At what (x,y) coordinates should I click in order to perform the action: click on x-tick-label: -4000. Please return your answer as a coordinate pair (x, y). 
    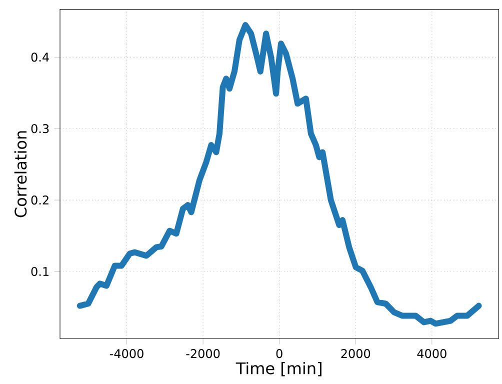
    Looking at the image, I should click on (127, 353).